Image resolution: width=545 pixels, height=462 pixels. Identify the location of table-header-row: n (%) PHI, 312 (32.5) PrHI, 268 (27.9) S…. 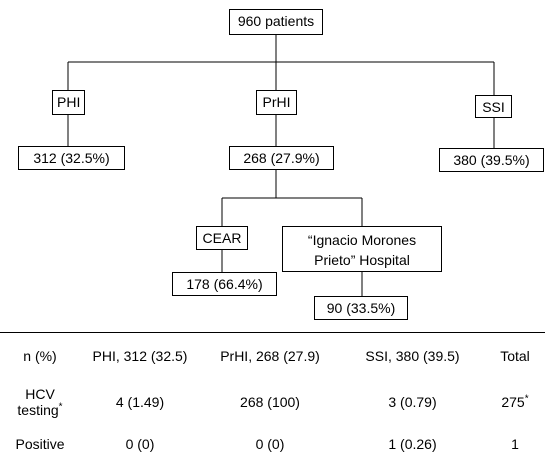
(272, 355).